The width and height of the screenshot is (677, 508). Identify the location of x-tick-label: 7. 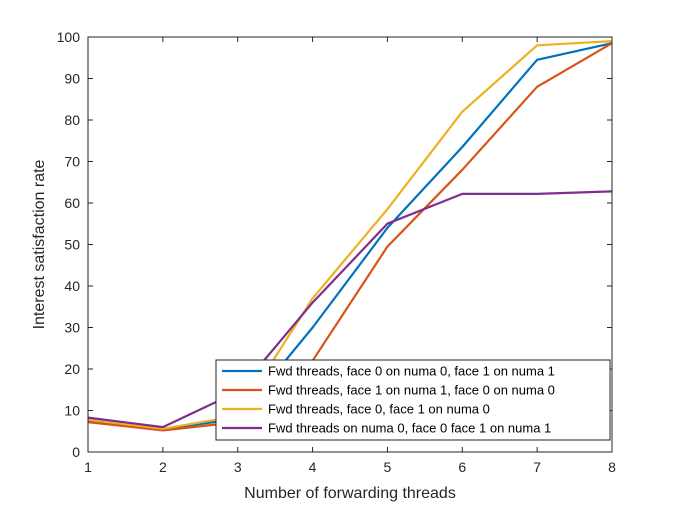
(537, 467).